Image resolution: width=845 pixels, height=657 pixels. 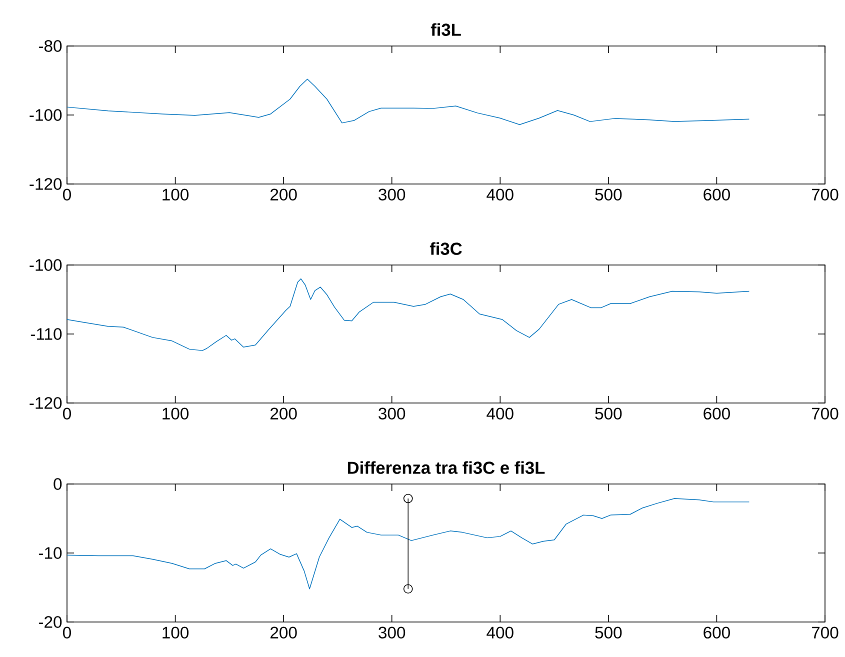 What do you see at coordinates (50, 46) in the screenshot?
I see `y-tick-label: -80` at bounding box center [50, 46].